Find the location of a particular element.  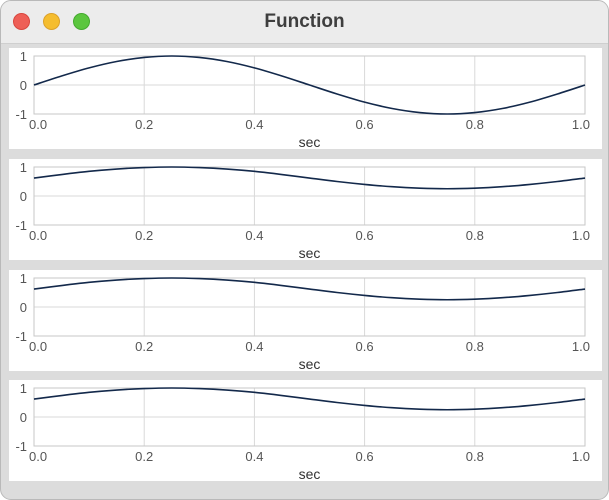

window-title: Function is located at coordinates (304, 21).